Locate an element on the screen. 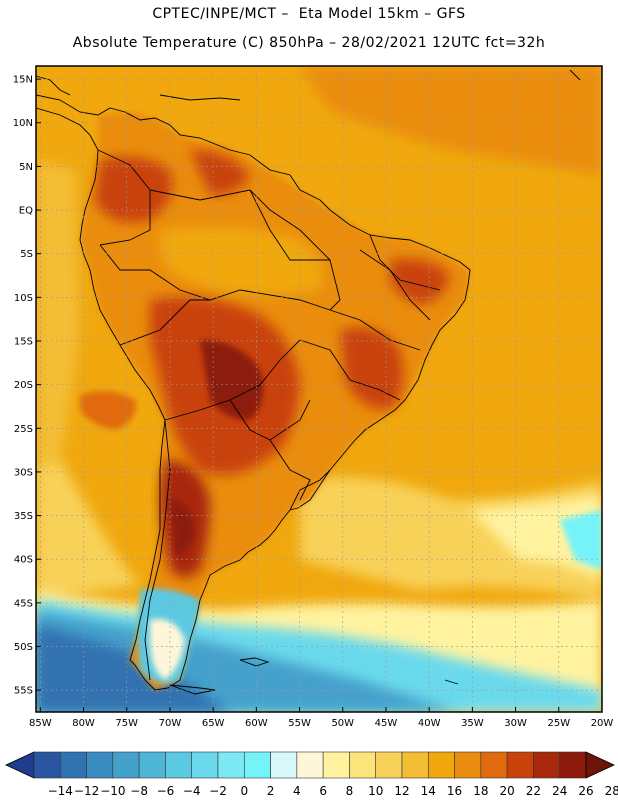 The width and height of the screenshot is (618, 800). legend-label: 0 is located at coordinates (244, 791).